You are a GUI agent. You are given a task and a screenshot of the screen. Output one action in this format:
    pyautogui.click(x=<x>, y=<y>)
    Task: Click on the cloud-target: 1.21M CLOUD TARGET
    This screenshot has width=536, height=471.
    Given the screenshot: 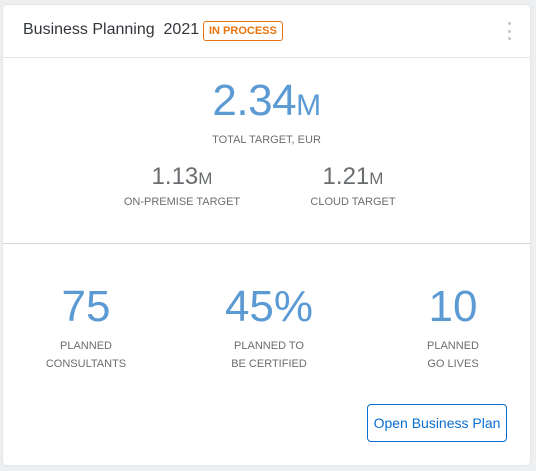 What is the action you would take?
    pyautogui.click(x=353, y=187)
    